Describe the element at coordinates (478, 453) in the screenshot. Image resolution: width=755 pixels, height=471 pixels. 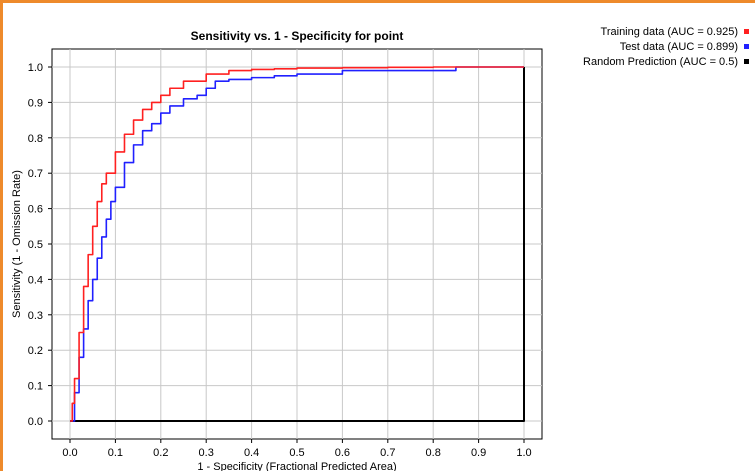
I see `x-tick-label: 0.9` at that location.